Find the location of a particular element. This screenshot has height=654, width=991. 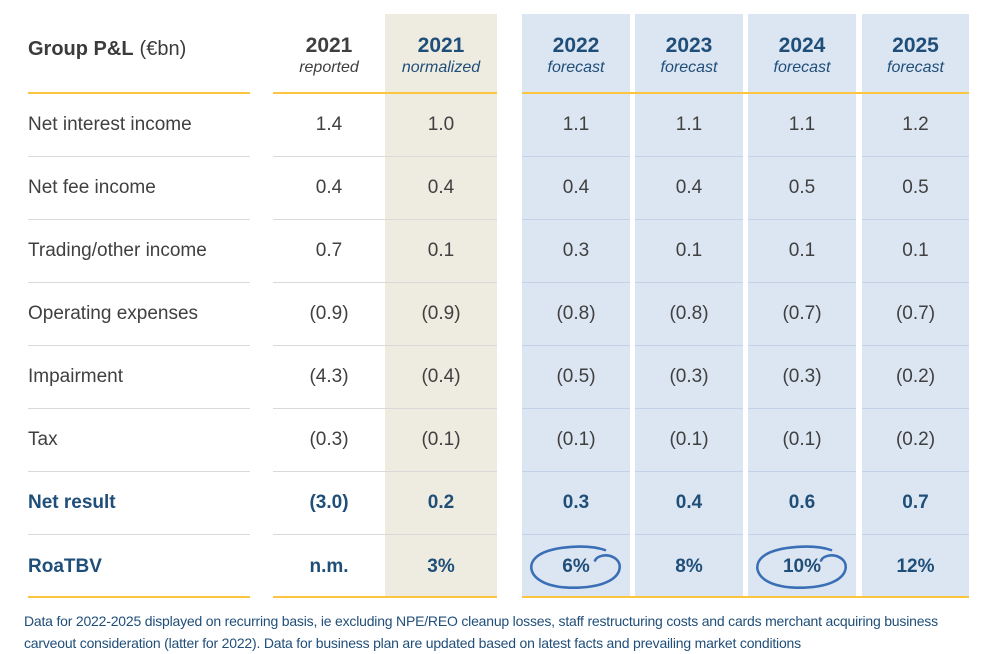

cell: 1.2 is located at coordinates (915, 125).